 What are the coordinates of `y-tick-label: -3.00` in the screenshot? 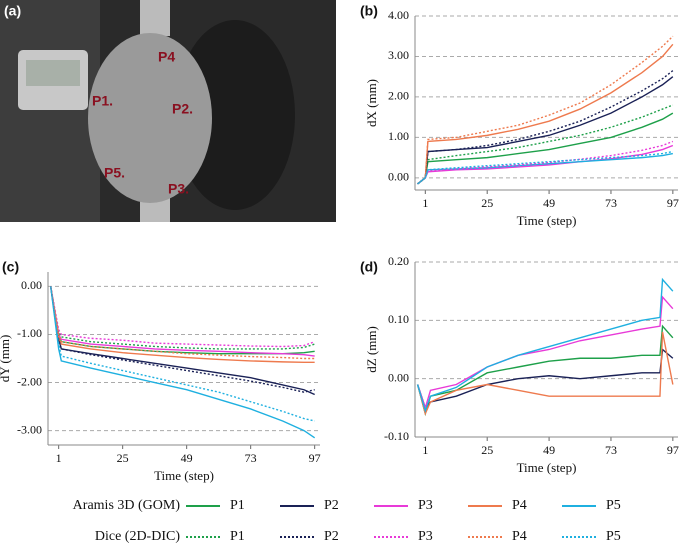 It's located at (29, 429).